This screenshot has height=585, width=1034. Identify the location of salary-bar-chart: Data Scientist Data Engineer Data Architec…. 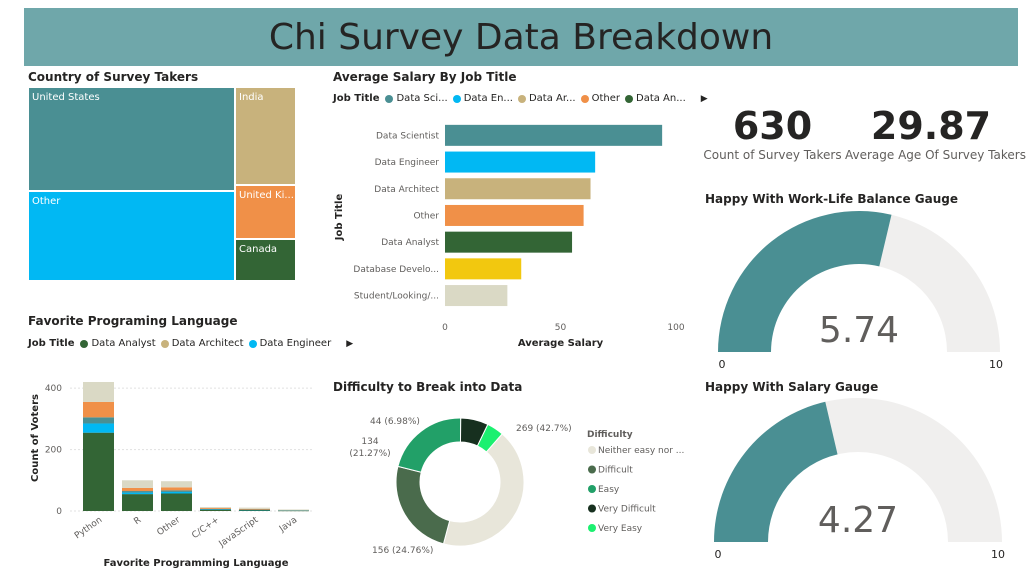
(509, 236).